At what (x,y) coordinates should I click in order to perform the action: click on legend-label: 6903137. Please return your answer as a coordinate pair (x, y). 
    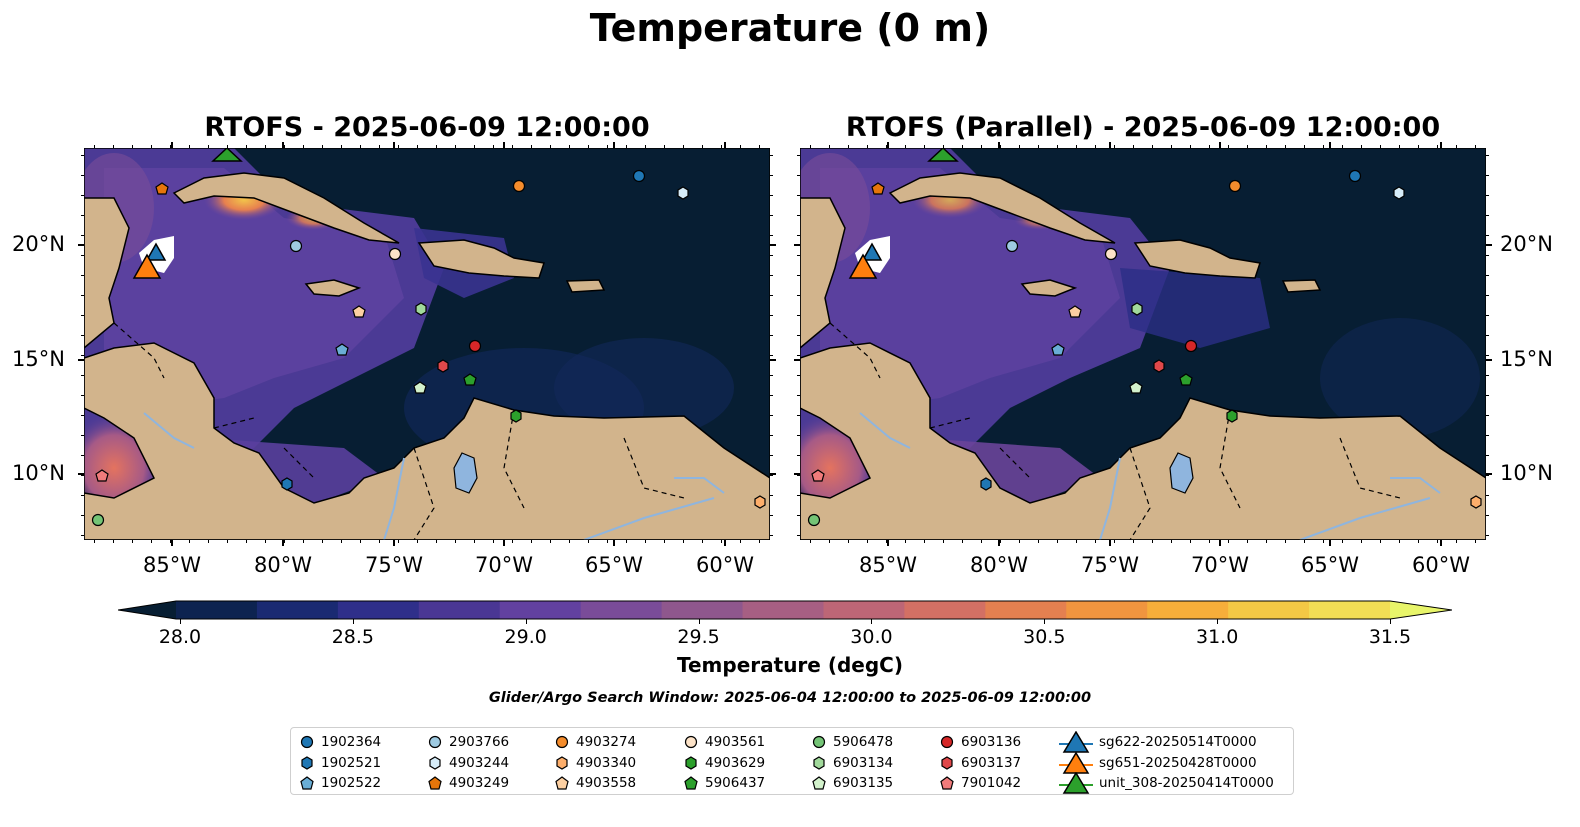
    Looking at the image, I should click on (991, 762).